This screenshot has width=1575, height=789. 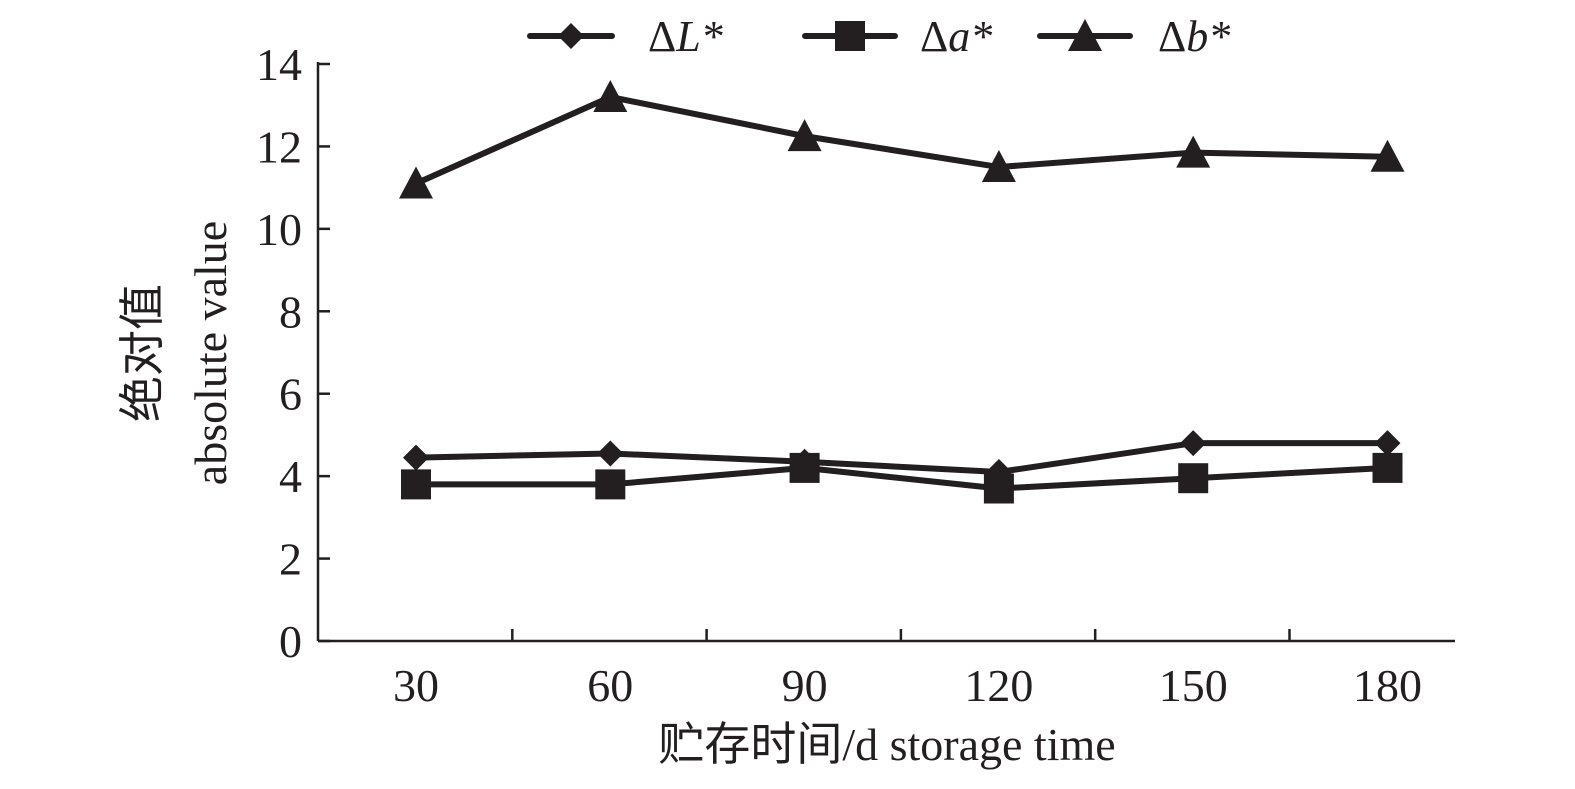 What do you see at coordinates (970, 36) in the screenshot?
I see `legend-label-variable: a*` at bounding box center [970, 36].